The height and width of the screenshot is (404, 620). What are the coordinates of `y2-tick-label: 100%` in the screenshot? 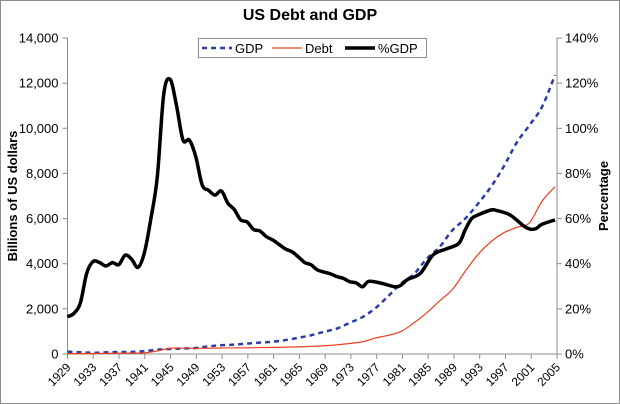 It's located at (582, 128).